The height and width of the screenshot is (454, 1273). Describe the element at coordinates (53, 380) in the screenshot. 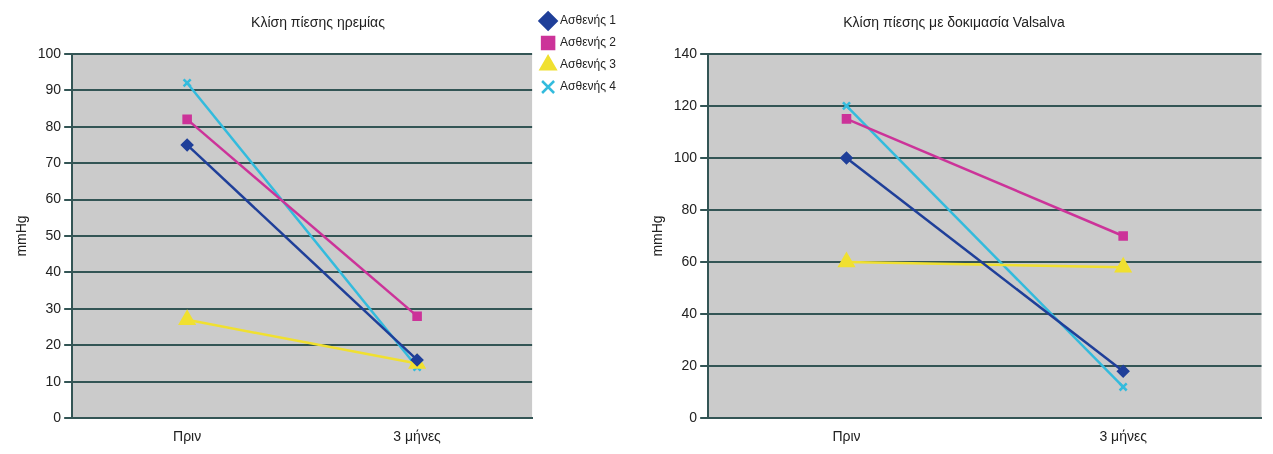

I see `y-tick-label: 10` at that location.